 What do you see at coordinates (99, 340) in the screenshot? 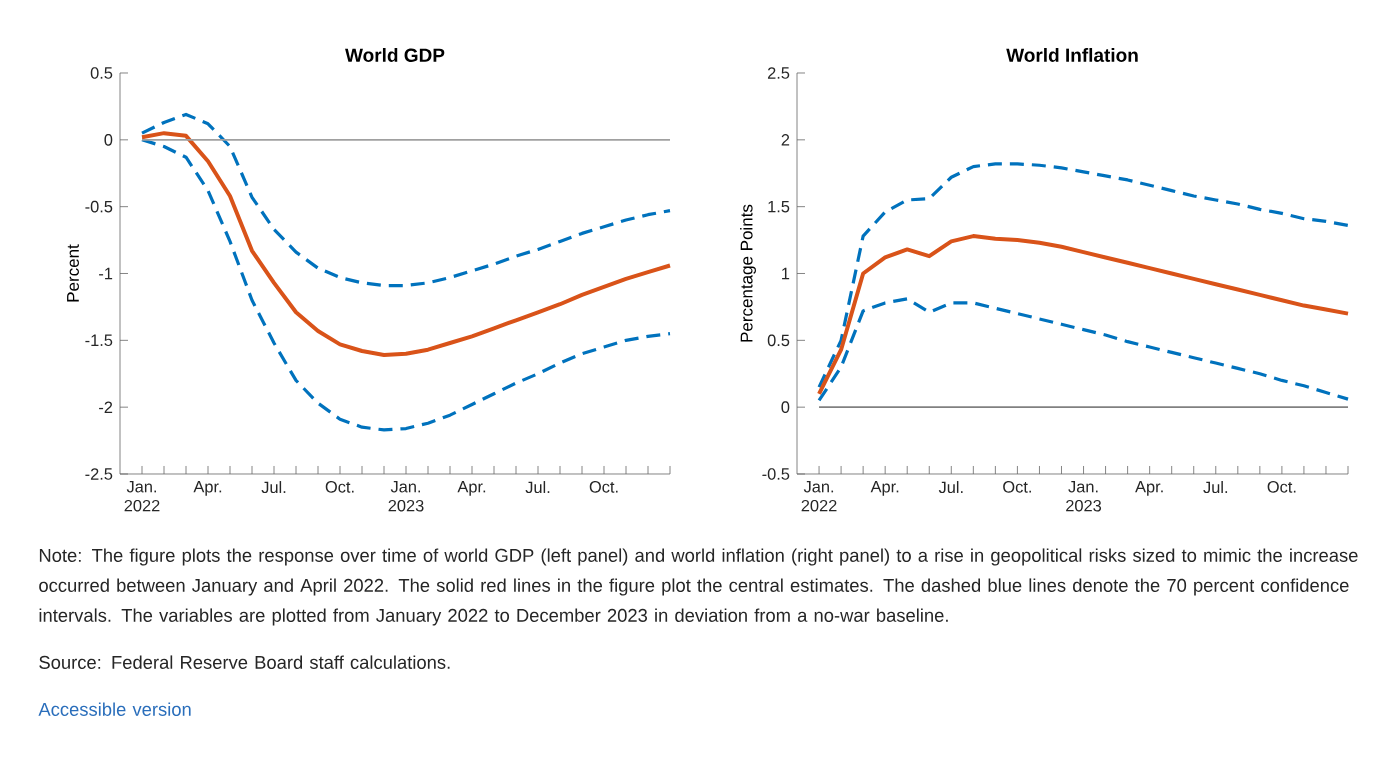
I see `y-tick-label: -1.5` at bounding box center [99, 340].